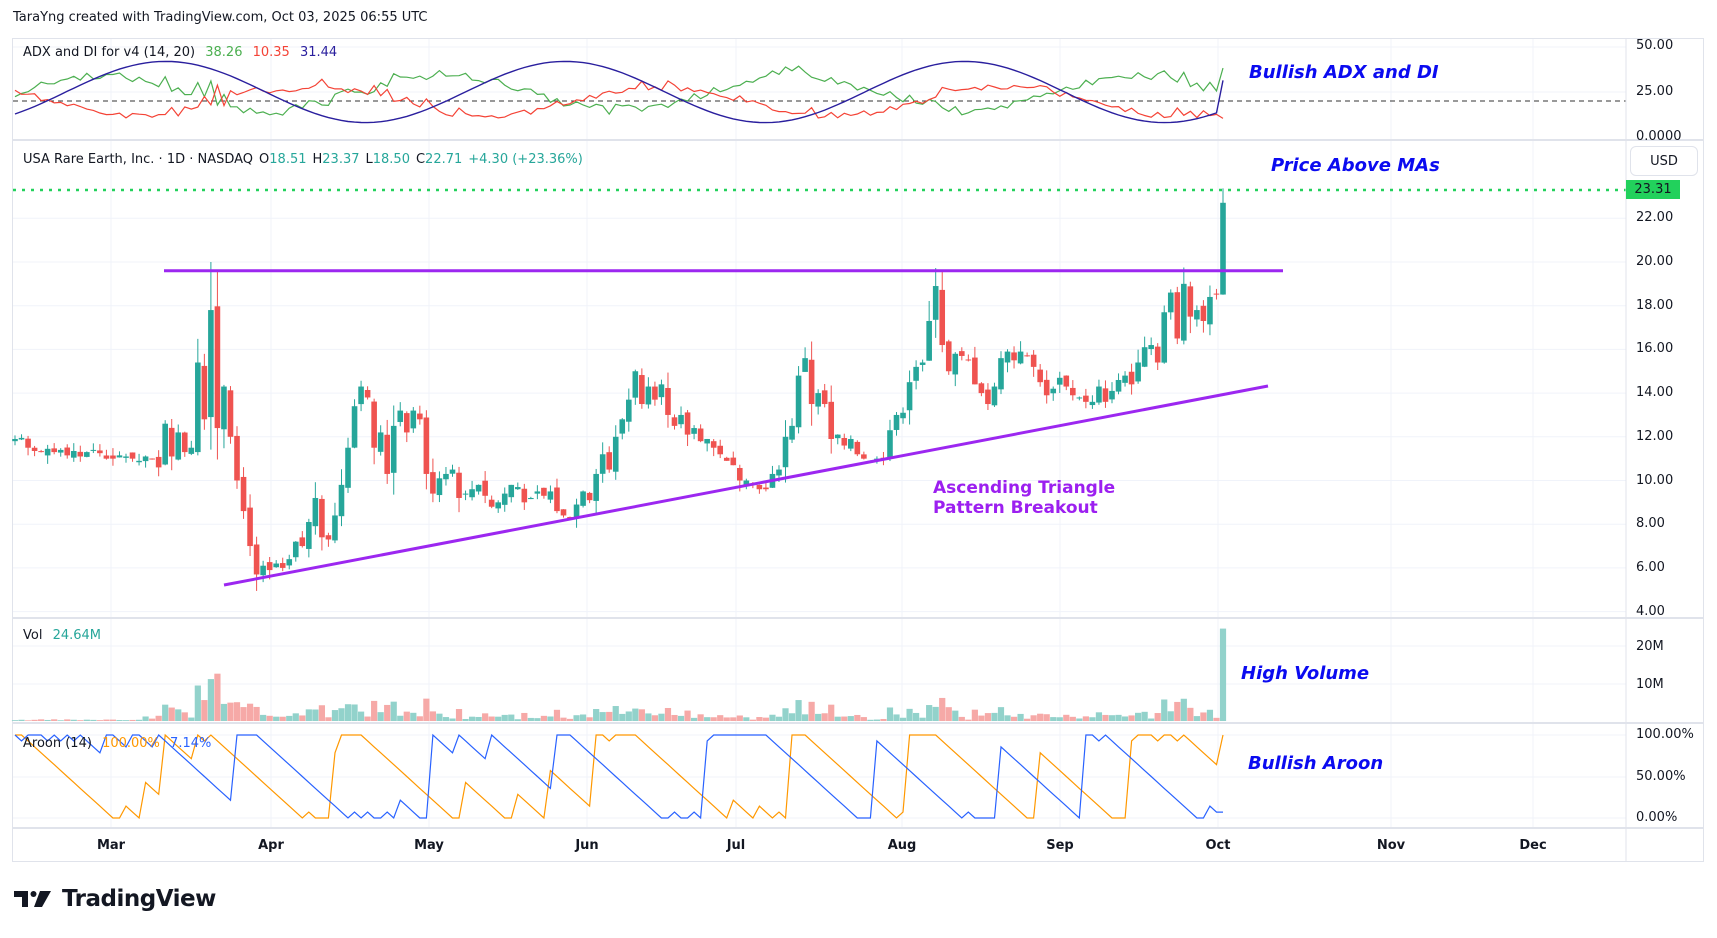  What do you see at coordinates (271, 52) in the screenshot?
I see `minus-di-value: 10.35` at bounding box center [271, 52].